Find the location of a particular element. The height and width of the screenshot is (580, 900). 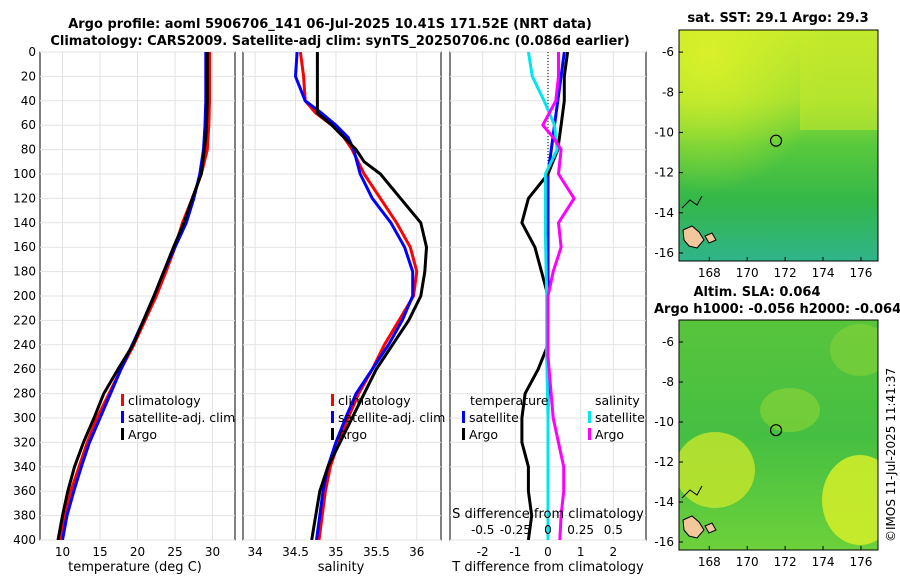

sla-map-title: Altim. SLA: 0.064 is located at coordinates (757, 292).